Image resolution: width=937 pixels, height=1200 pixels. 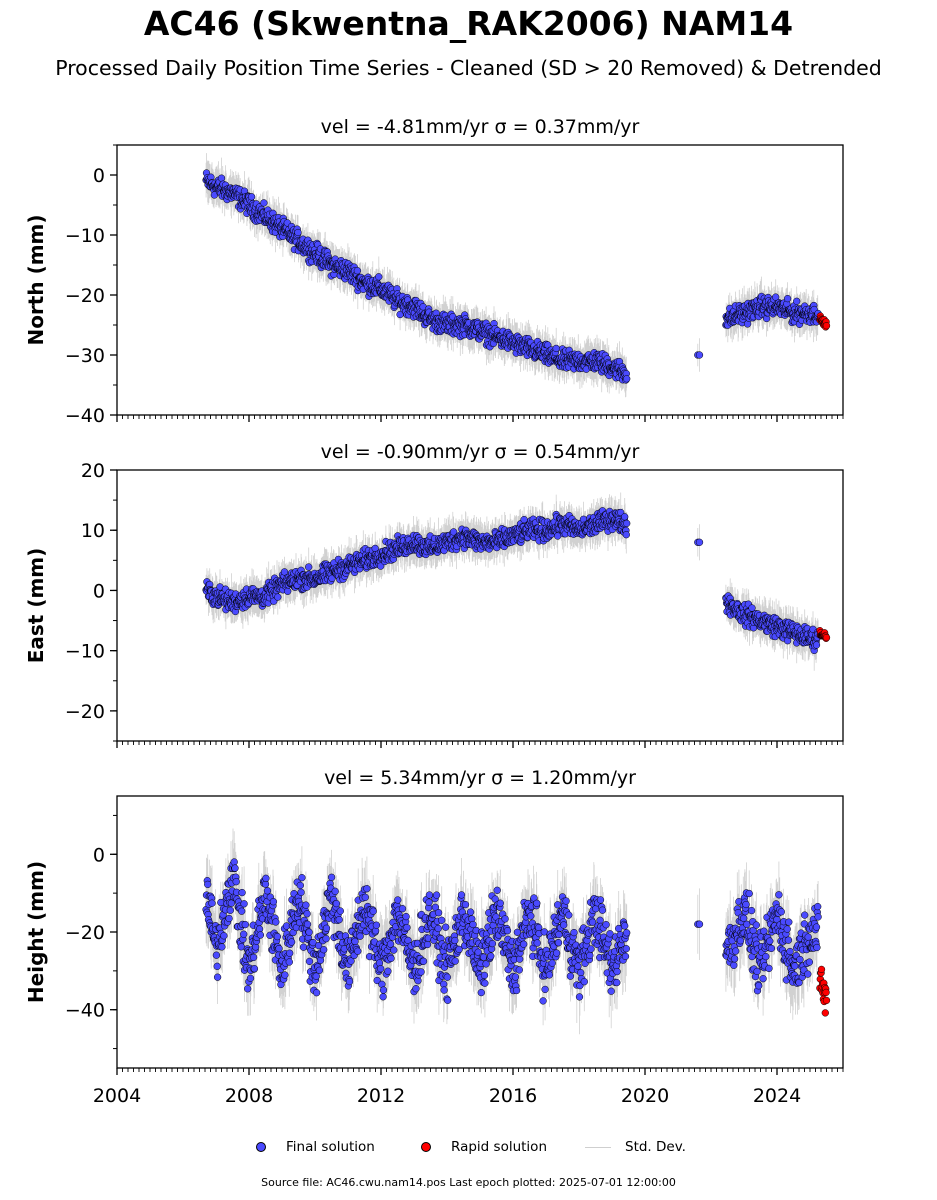 I want to click on panel-title: vel = 5.34mm/yr σ = 1.20mm/yr, so click(x=480, y=778).